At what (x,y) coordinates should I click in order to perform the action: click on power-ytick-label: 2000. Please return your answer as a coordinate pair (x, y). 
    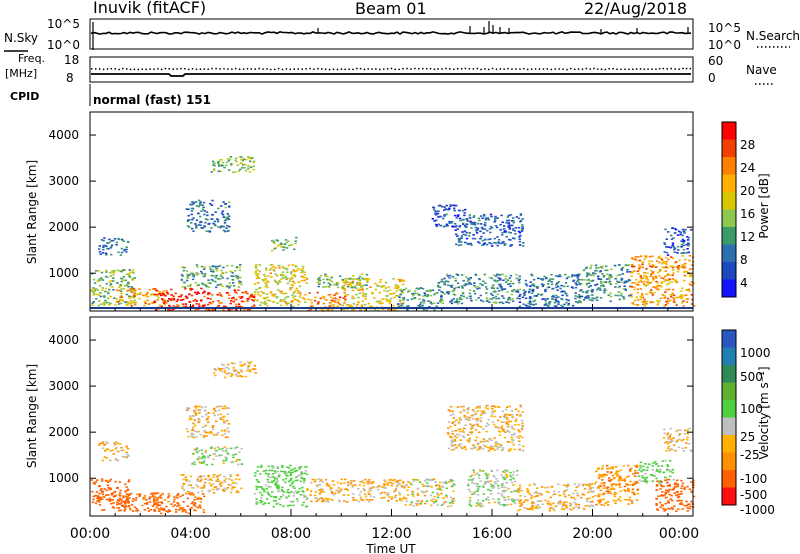
    Looking at the image, I should click on (63, 227).